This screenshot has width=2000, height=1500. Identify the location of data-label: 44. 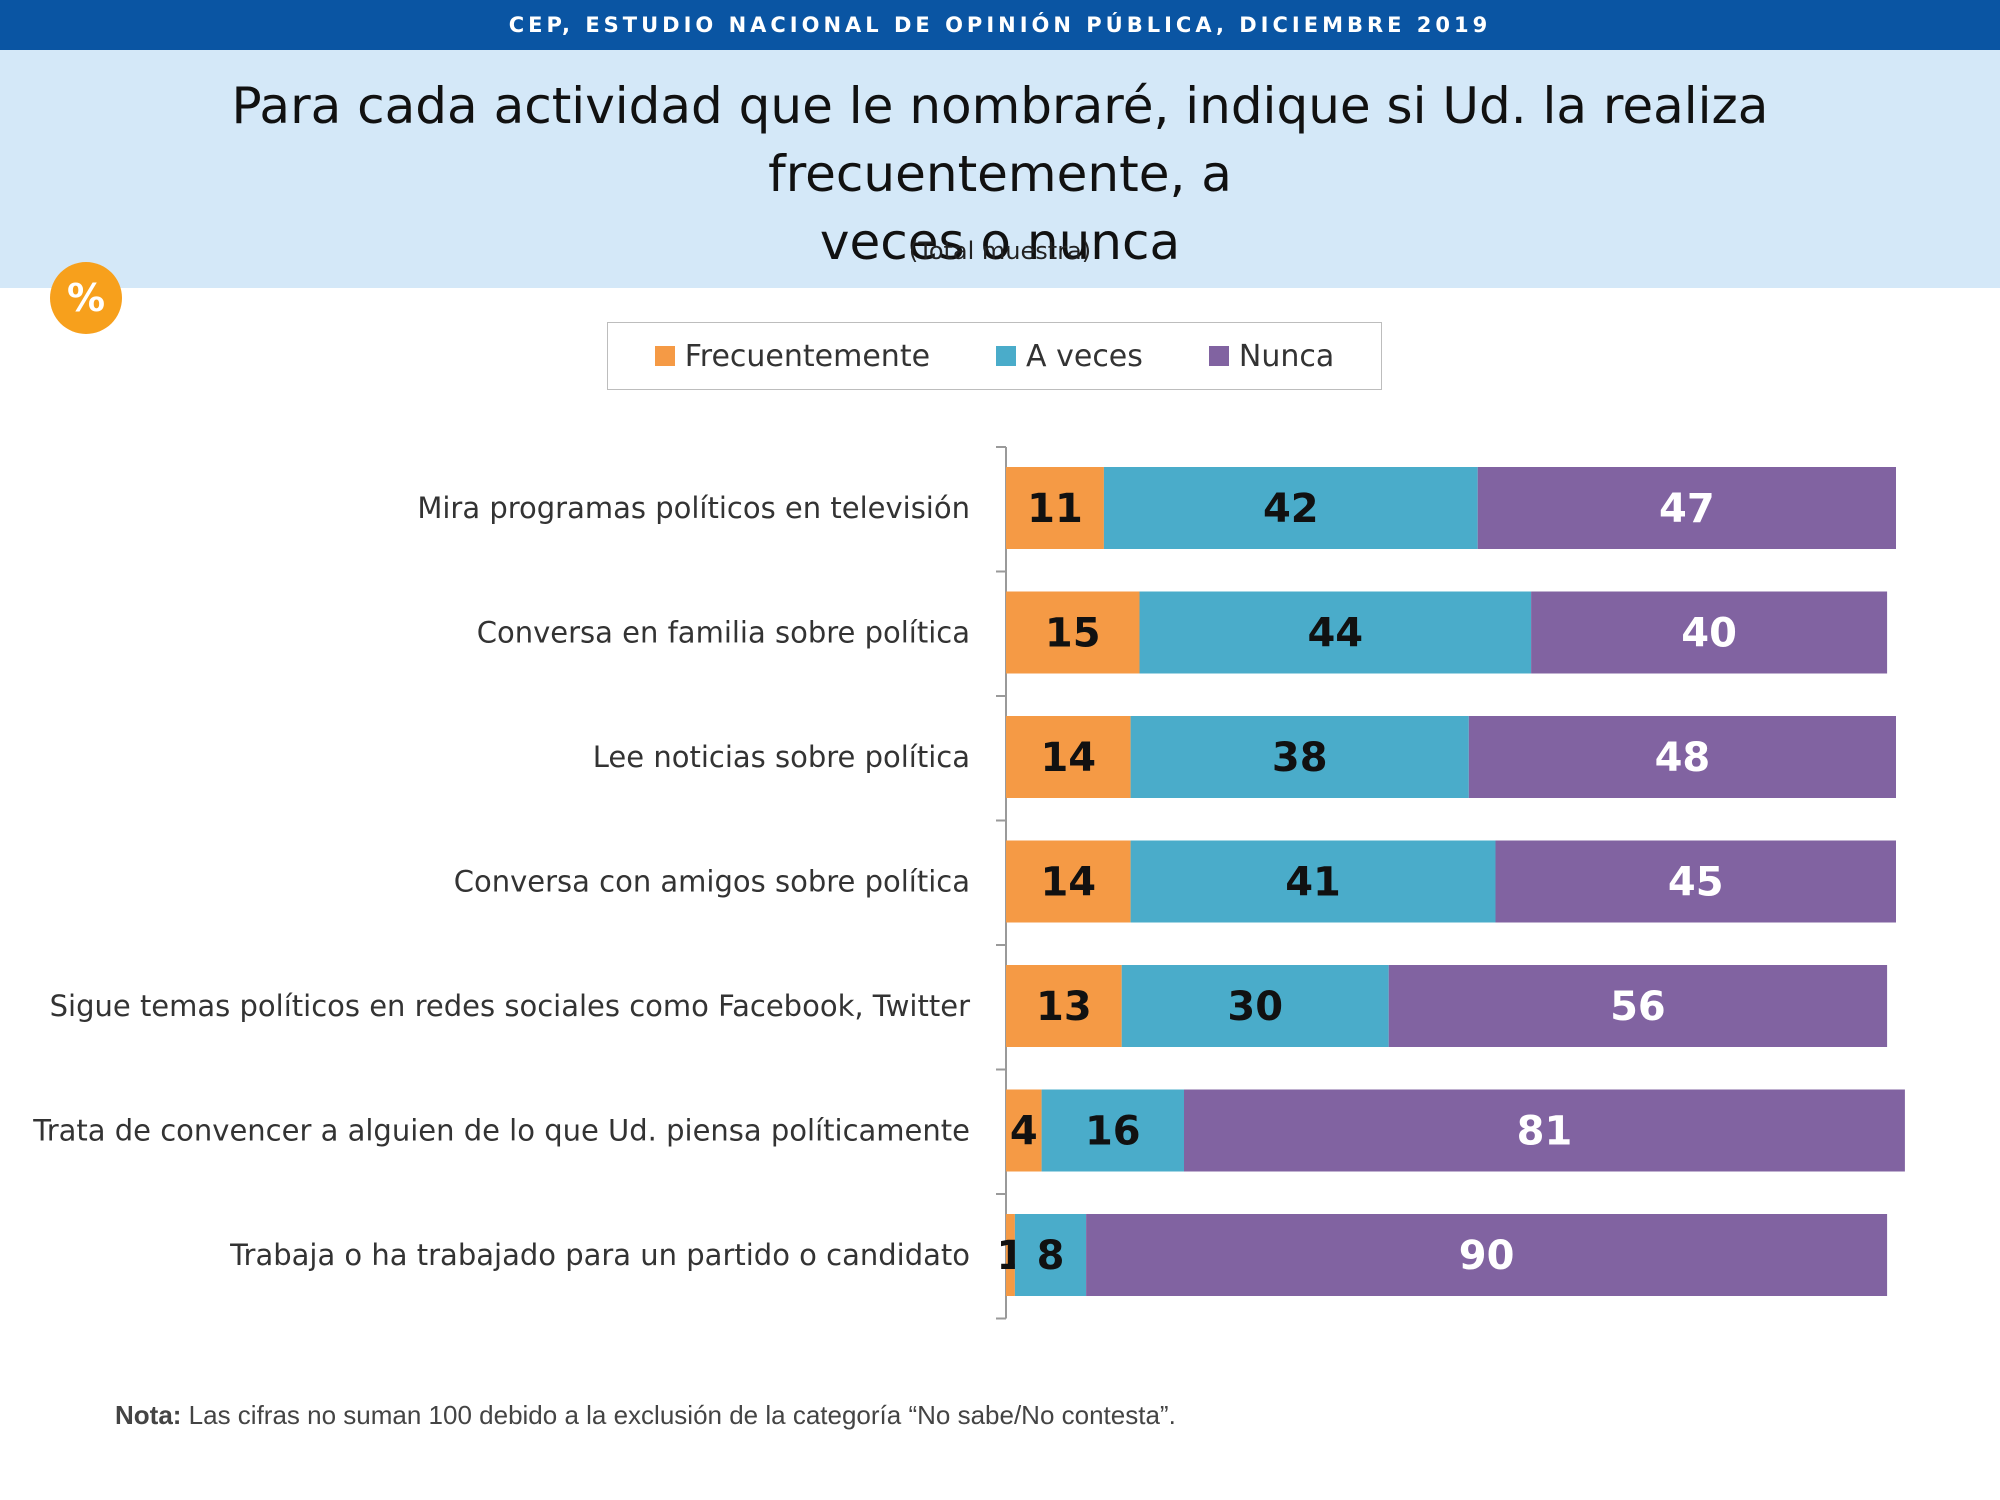
(1335, 634).